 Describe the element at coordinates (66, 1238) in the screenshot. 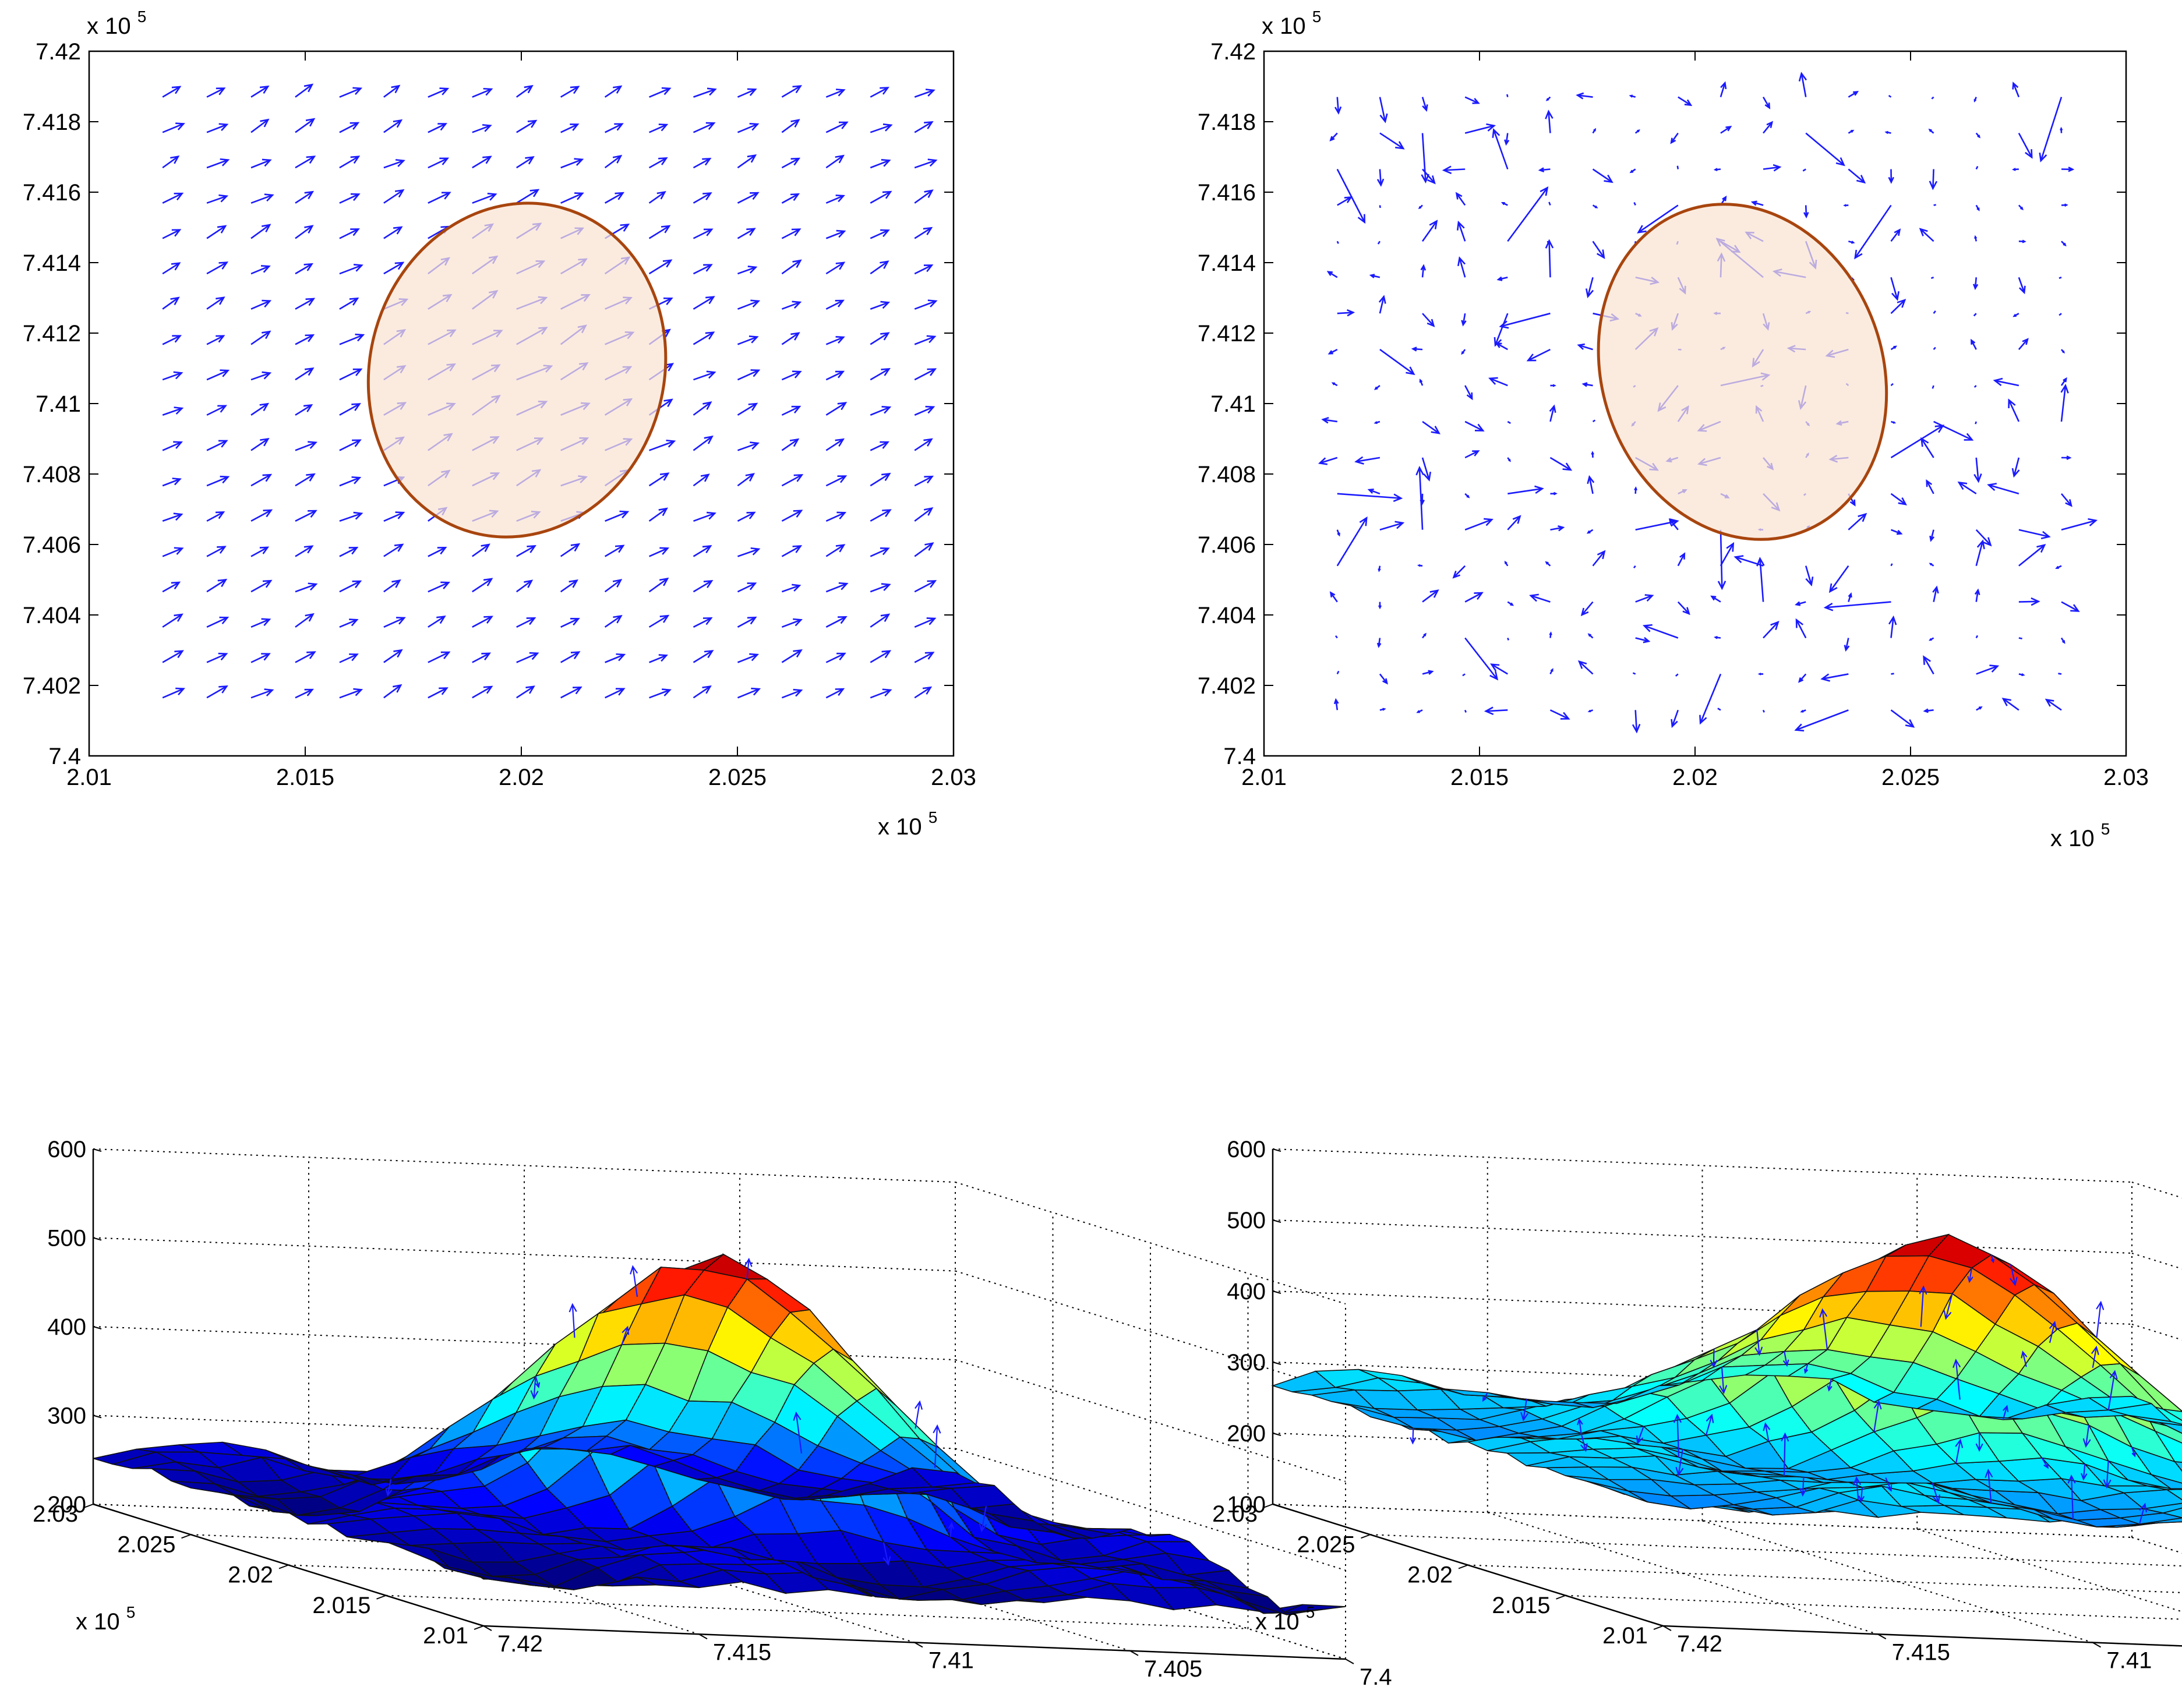

I see `z-tick-label: 500` at that location.